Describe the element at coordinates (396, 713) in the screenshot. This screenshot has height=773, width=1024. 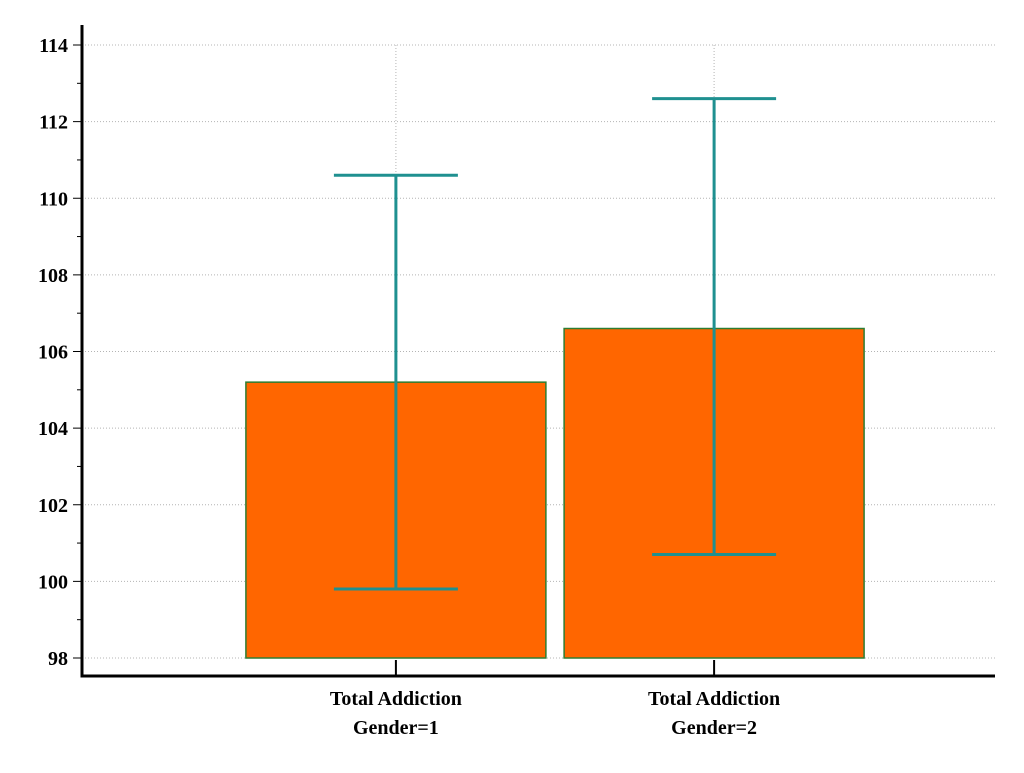
I see `x-category-label: Total Addiction Gender=1` at that location.